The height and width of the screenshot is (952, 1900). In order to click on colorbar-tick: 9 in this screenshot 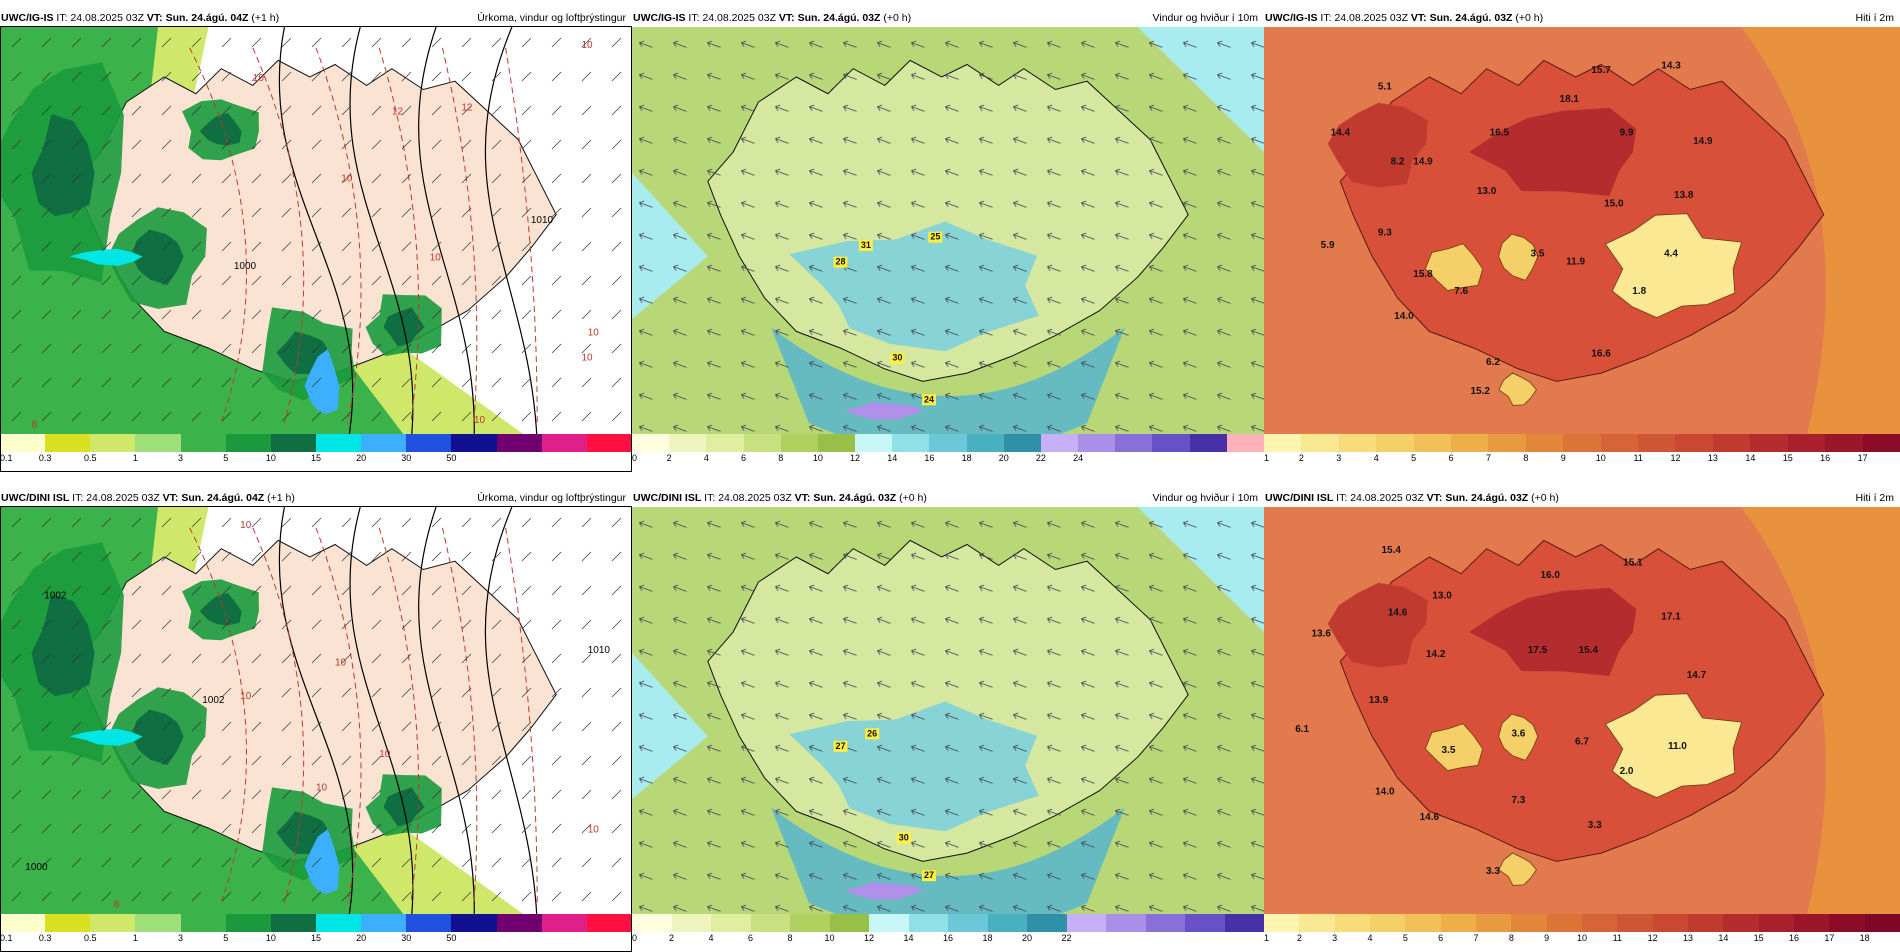, I will do `click(1563, 458)`.